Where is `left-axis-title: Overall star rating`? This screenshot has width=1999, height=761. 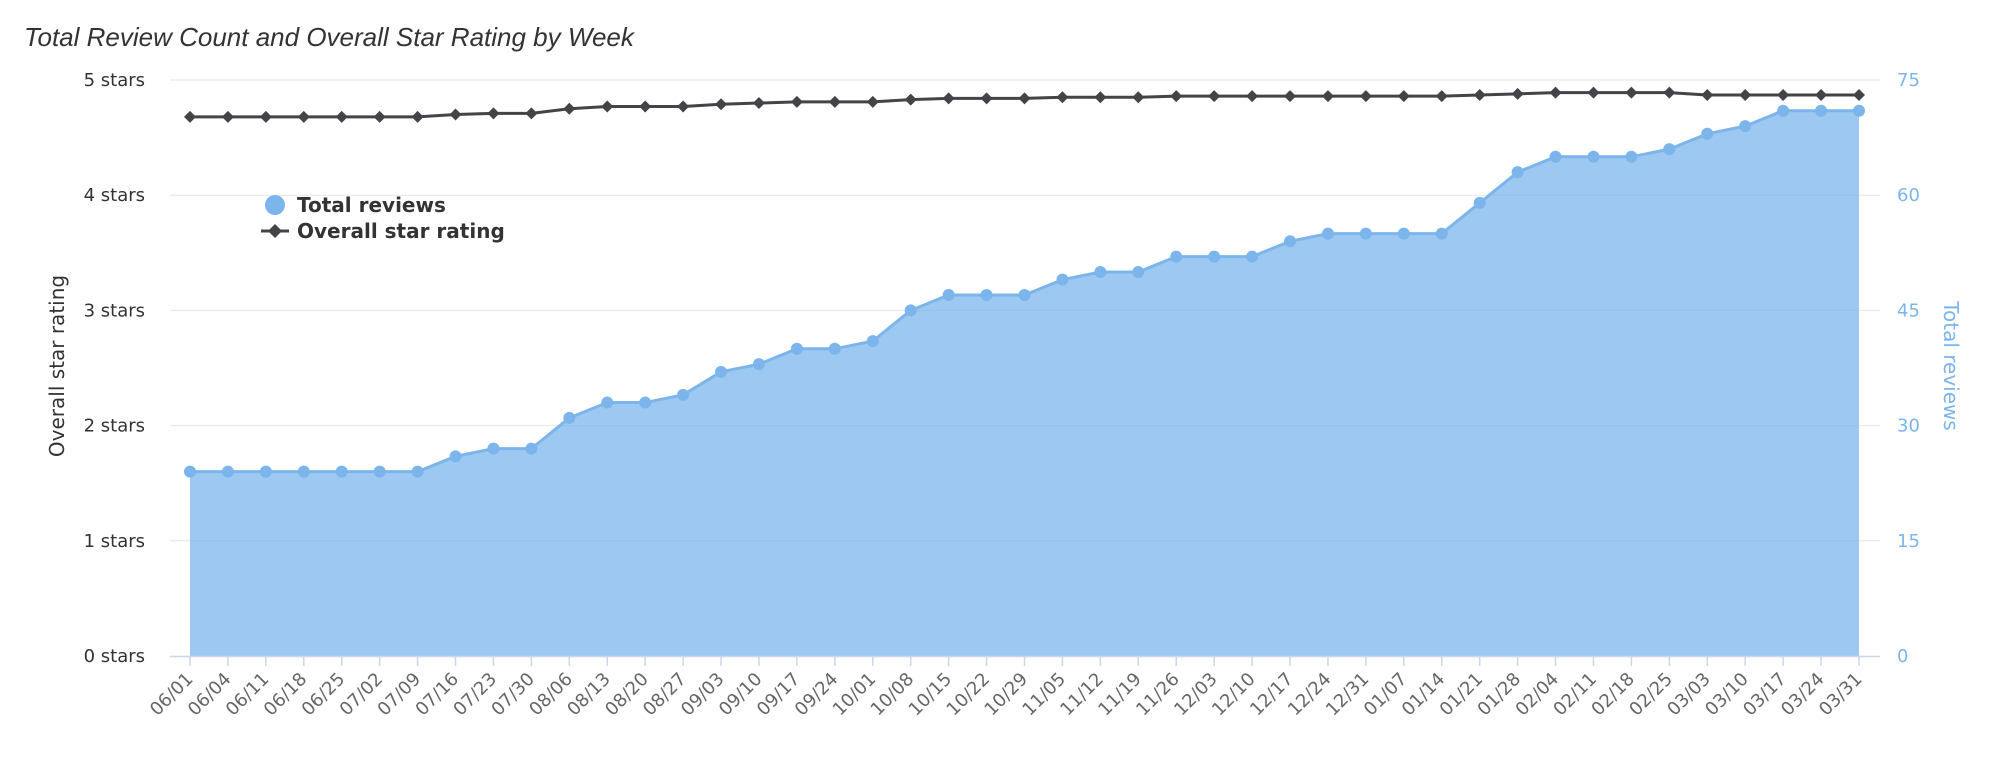 left-axis-title: Overall star rating is located at coordinates (57, 366).